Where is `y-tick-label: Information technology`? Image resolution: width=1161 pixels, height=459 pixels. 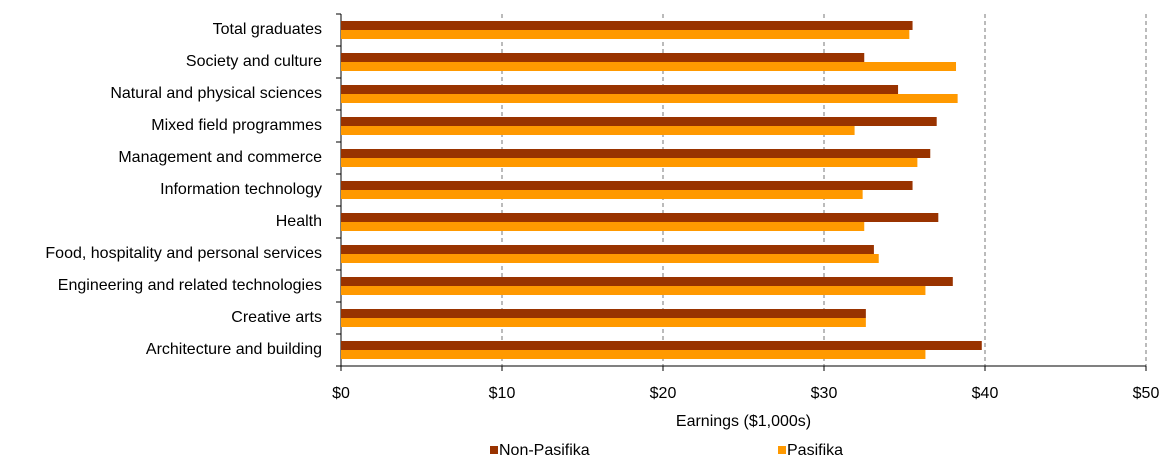 y-tick-label: Information technology is located at coordinates (241, 189).